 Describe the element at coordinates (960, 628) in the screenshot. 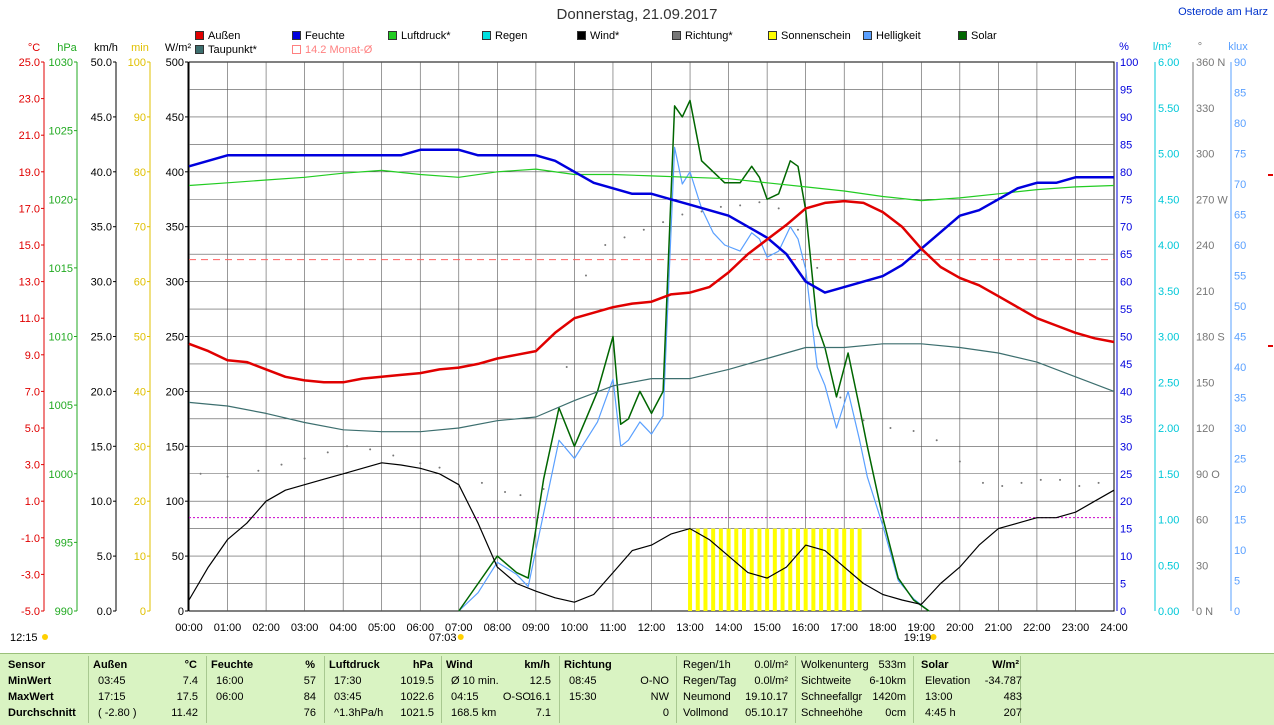

I see `x-tick-label: 20:00` at that location.